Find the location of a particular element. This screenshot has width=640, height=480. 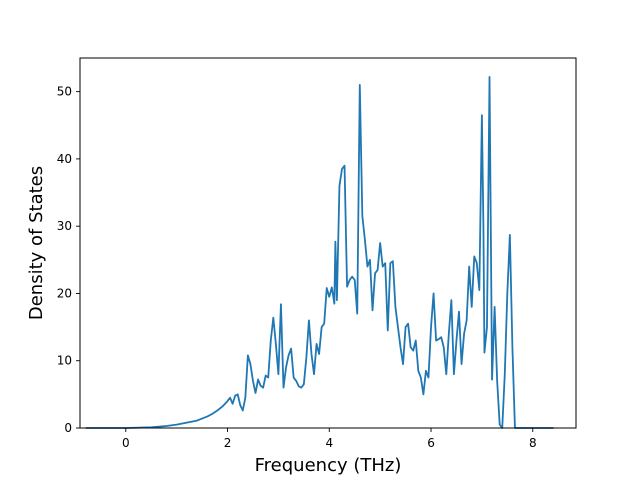

x-axis-label: Frequency (THz) is located at coordinates (328, 465).